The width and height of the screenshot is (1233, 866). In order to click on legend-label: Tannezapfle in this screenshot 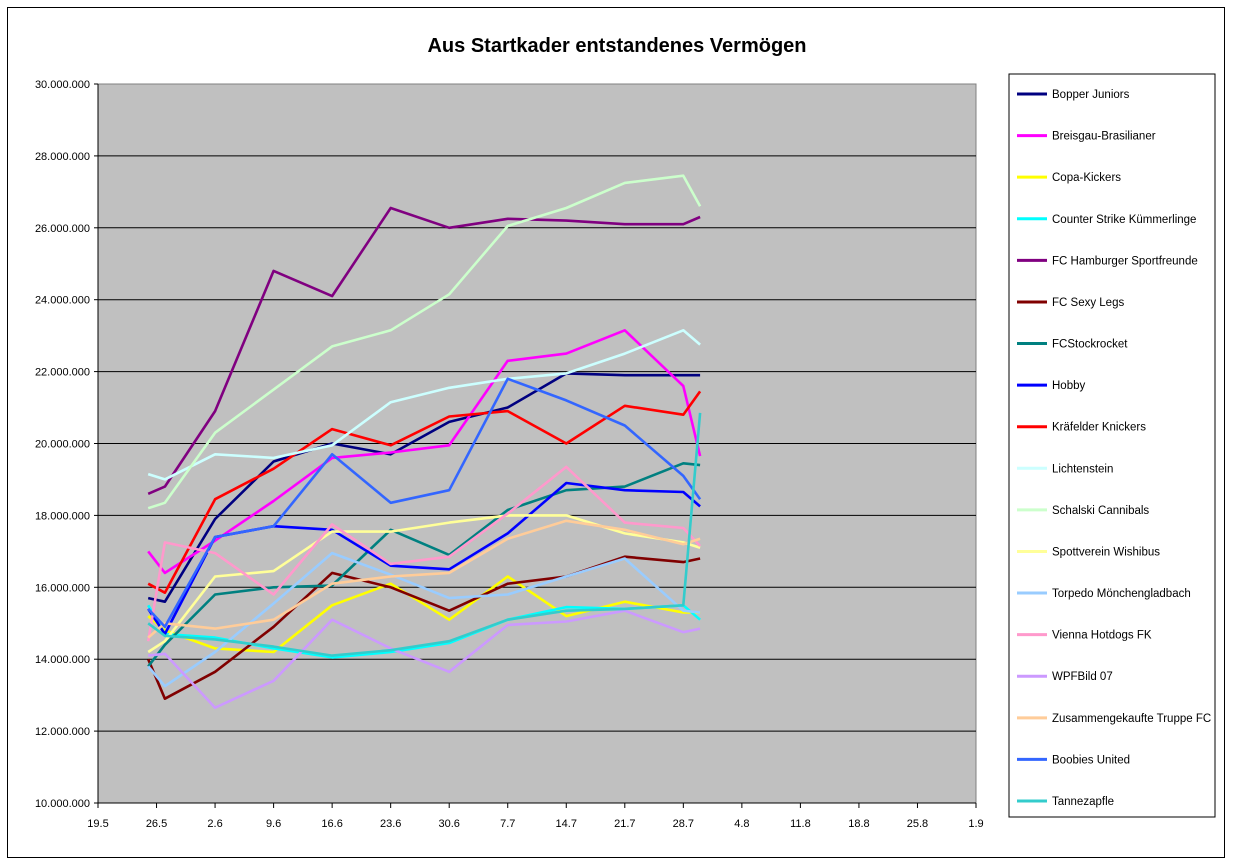, I will do `click(1083, 802)`.